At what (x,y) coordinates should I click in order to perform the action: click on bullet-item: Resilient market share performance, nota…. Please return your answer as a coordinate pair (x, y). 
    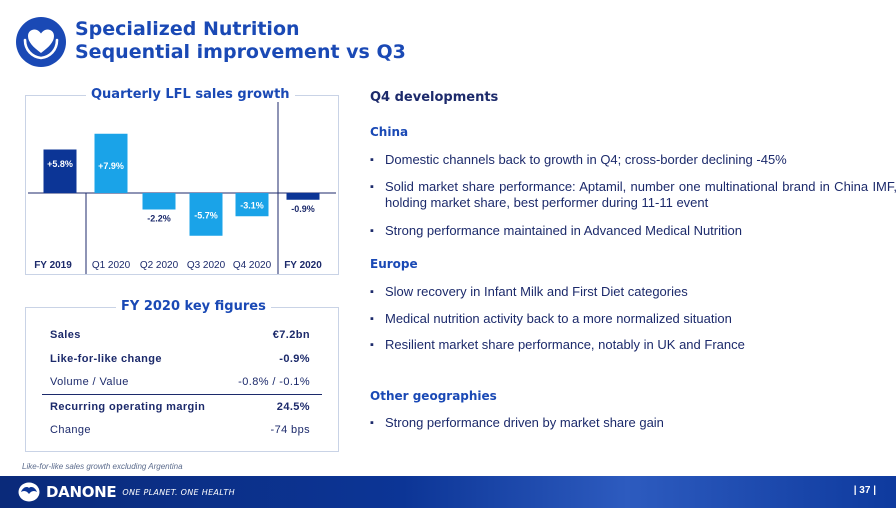
    Looking at the image, I should click on (633, 345).